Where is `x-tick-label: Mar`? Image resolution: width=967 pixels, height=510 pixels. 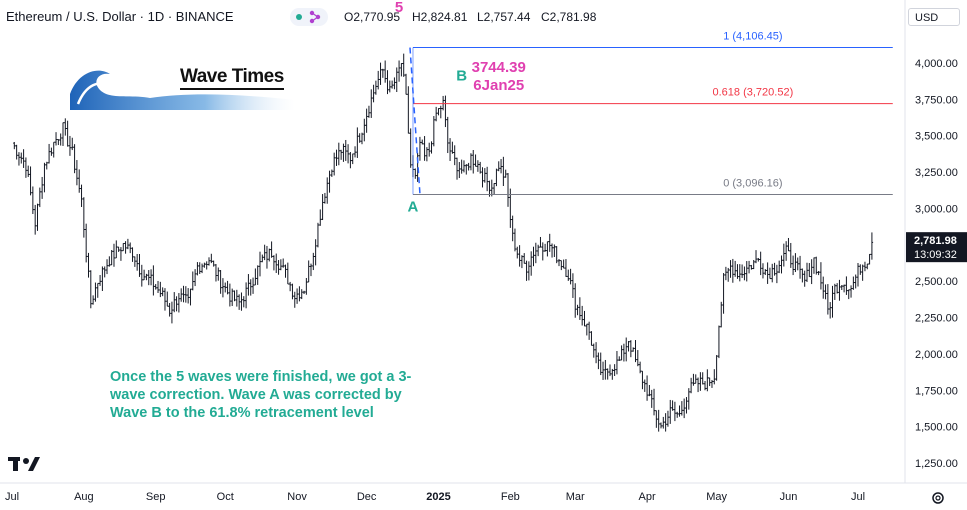
x-tick-label: Mar is located at coordinates (575, 497).